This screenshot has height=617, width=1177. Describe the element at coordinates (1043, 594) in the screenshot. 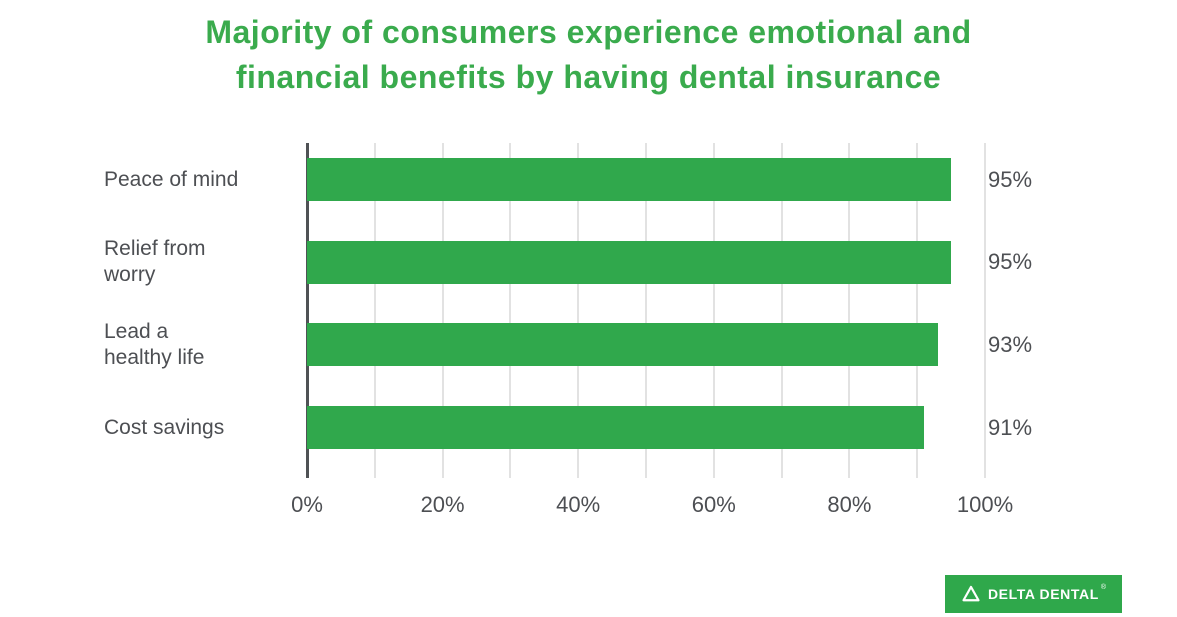

I see `logo-brand-text: DELTA DENTAL` at that location.